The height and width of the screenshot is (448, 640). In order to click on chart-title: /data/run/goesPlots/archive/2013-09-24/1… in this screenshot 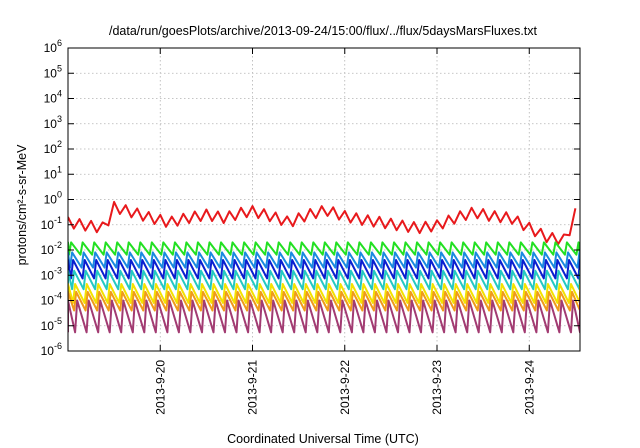, I will do `click(323, 31)`.